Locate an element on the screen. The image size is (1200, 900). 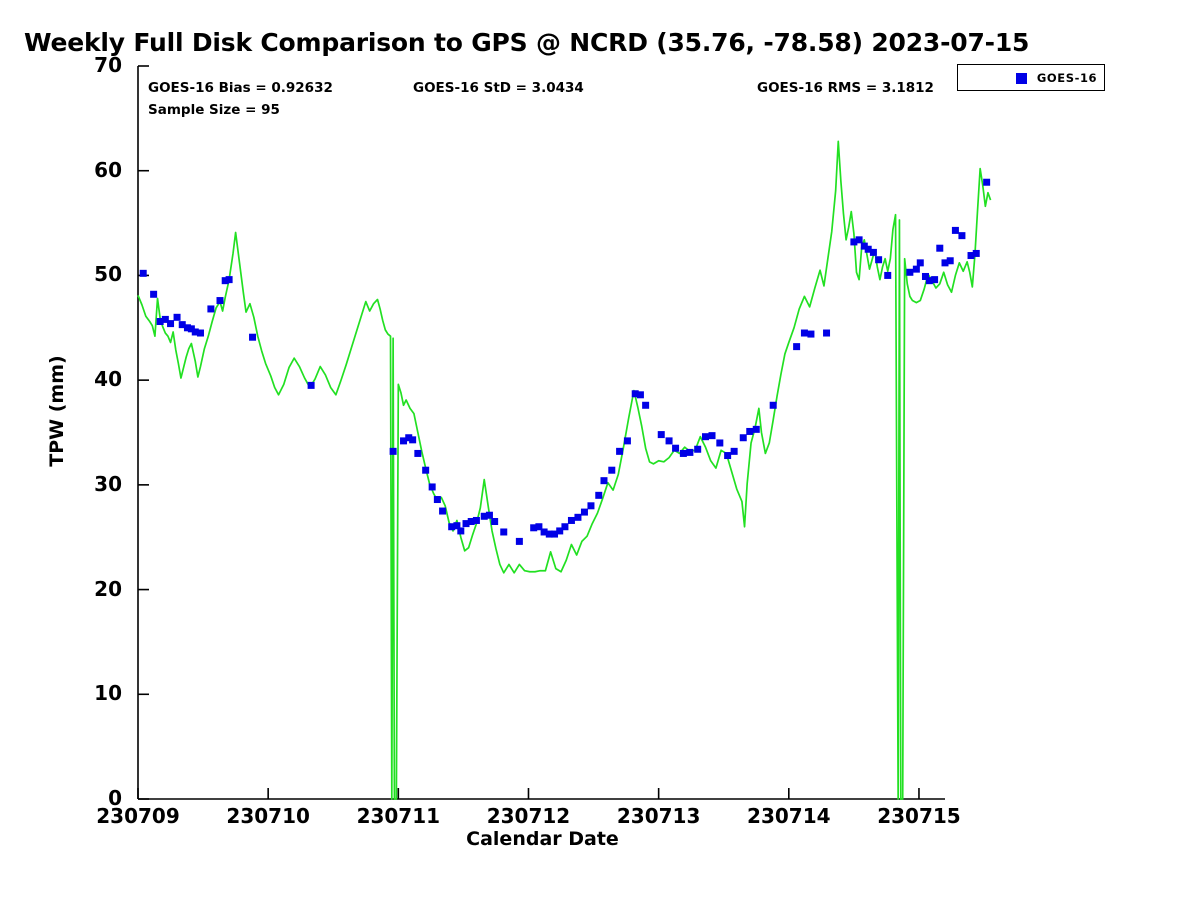
y-axis-ticks is located at coordinates (143, 432).